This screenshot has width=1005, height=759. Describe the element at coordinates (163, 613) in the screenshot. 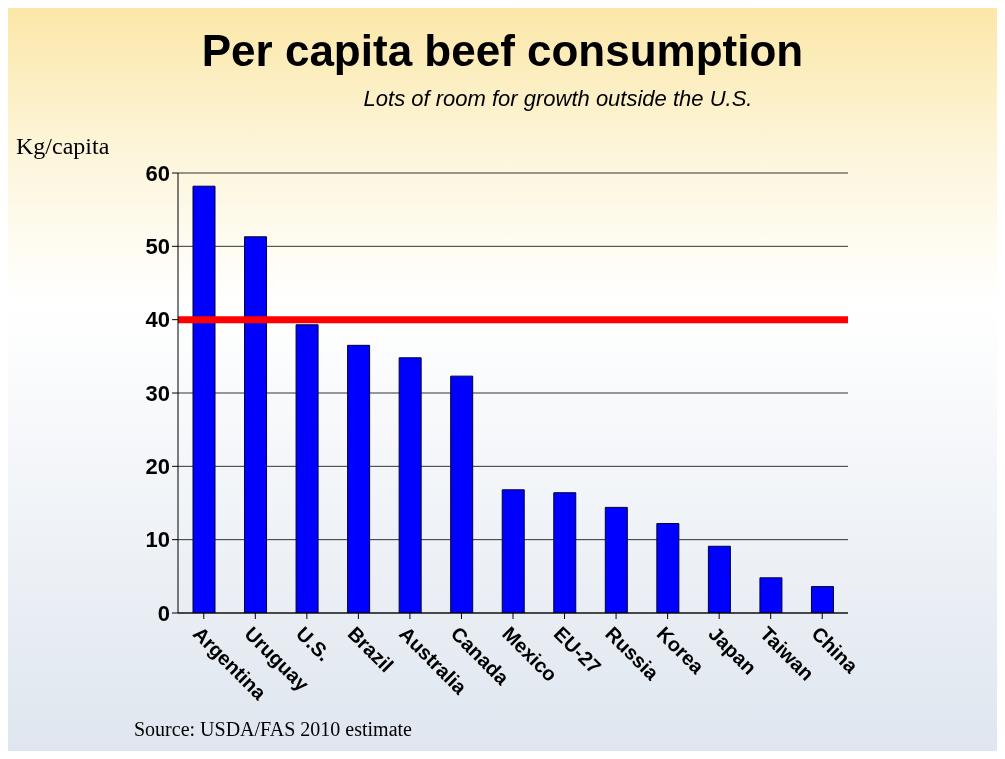

I see `y-tick-label: 0` at that location.